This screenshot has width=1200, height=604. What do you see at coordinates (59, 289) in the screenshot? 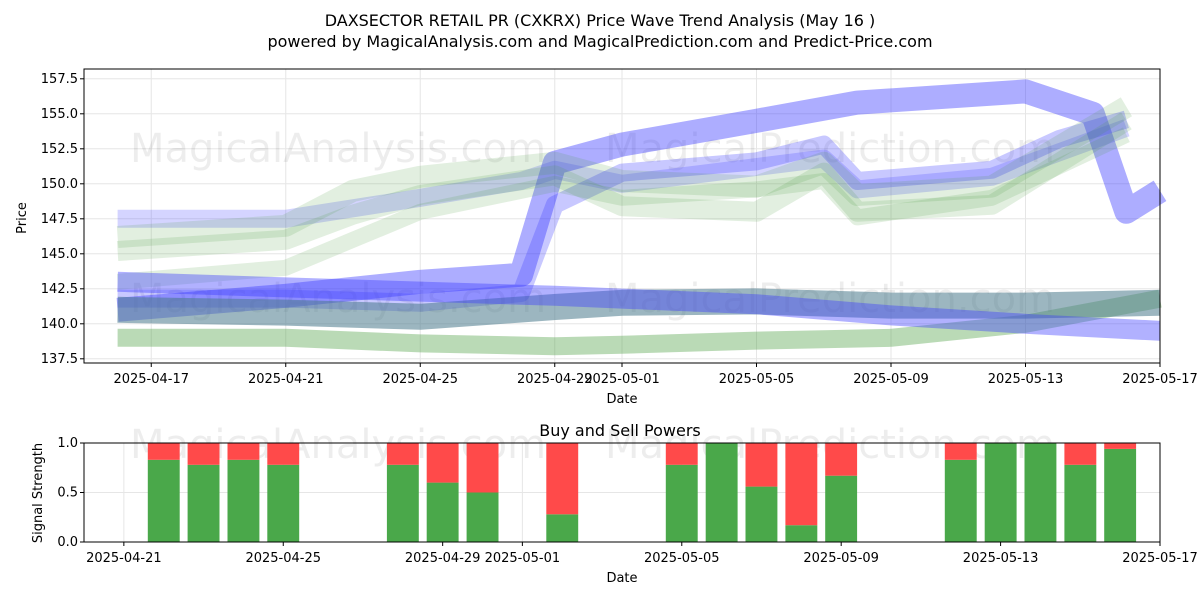
I see `y-tick-label: 142.5` at bounding box center [59, 289].